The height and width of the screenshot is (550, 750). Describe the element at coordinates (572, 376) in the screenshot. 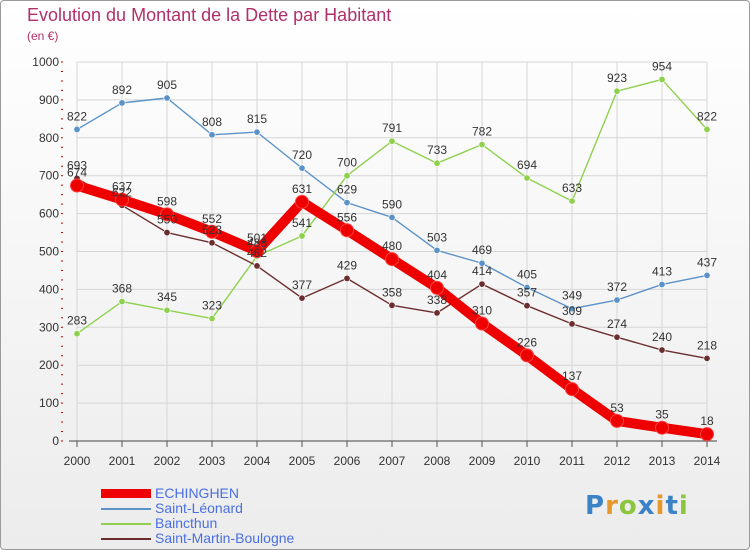

I see `data-label: 137` at that location.